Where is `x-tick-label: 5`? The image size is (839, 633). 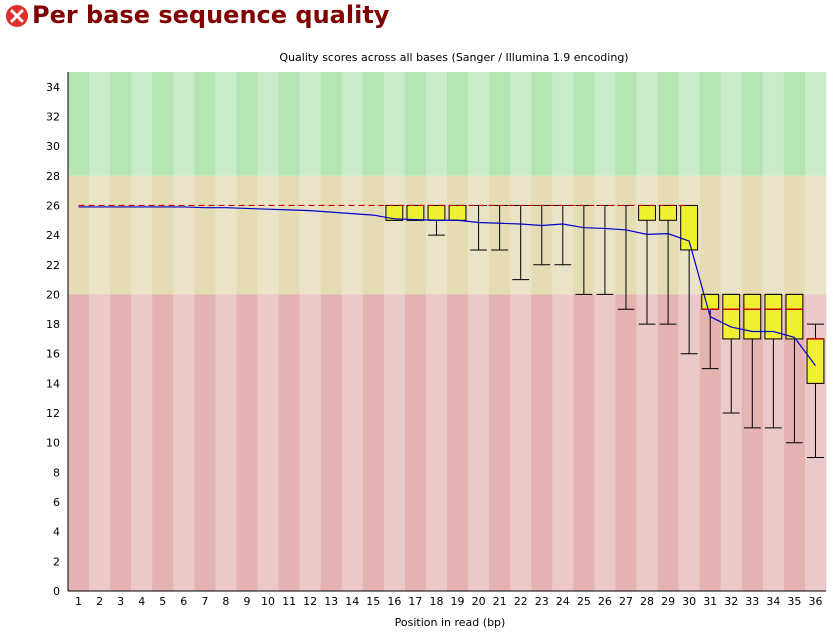 x-tick-label: 5 is located at coordinates (162, 601).